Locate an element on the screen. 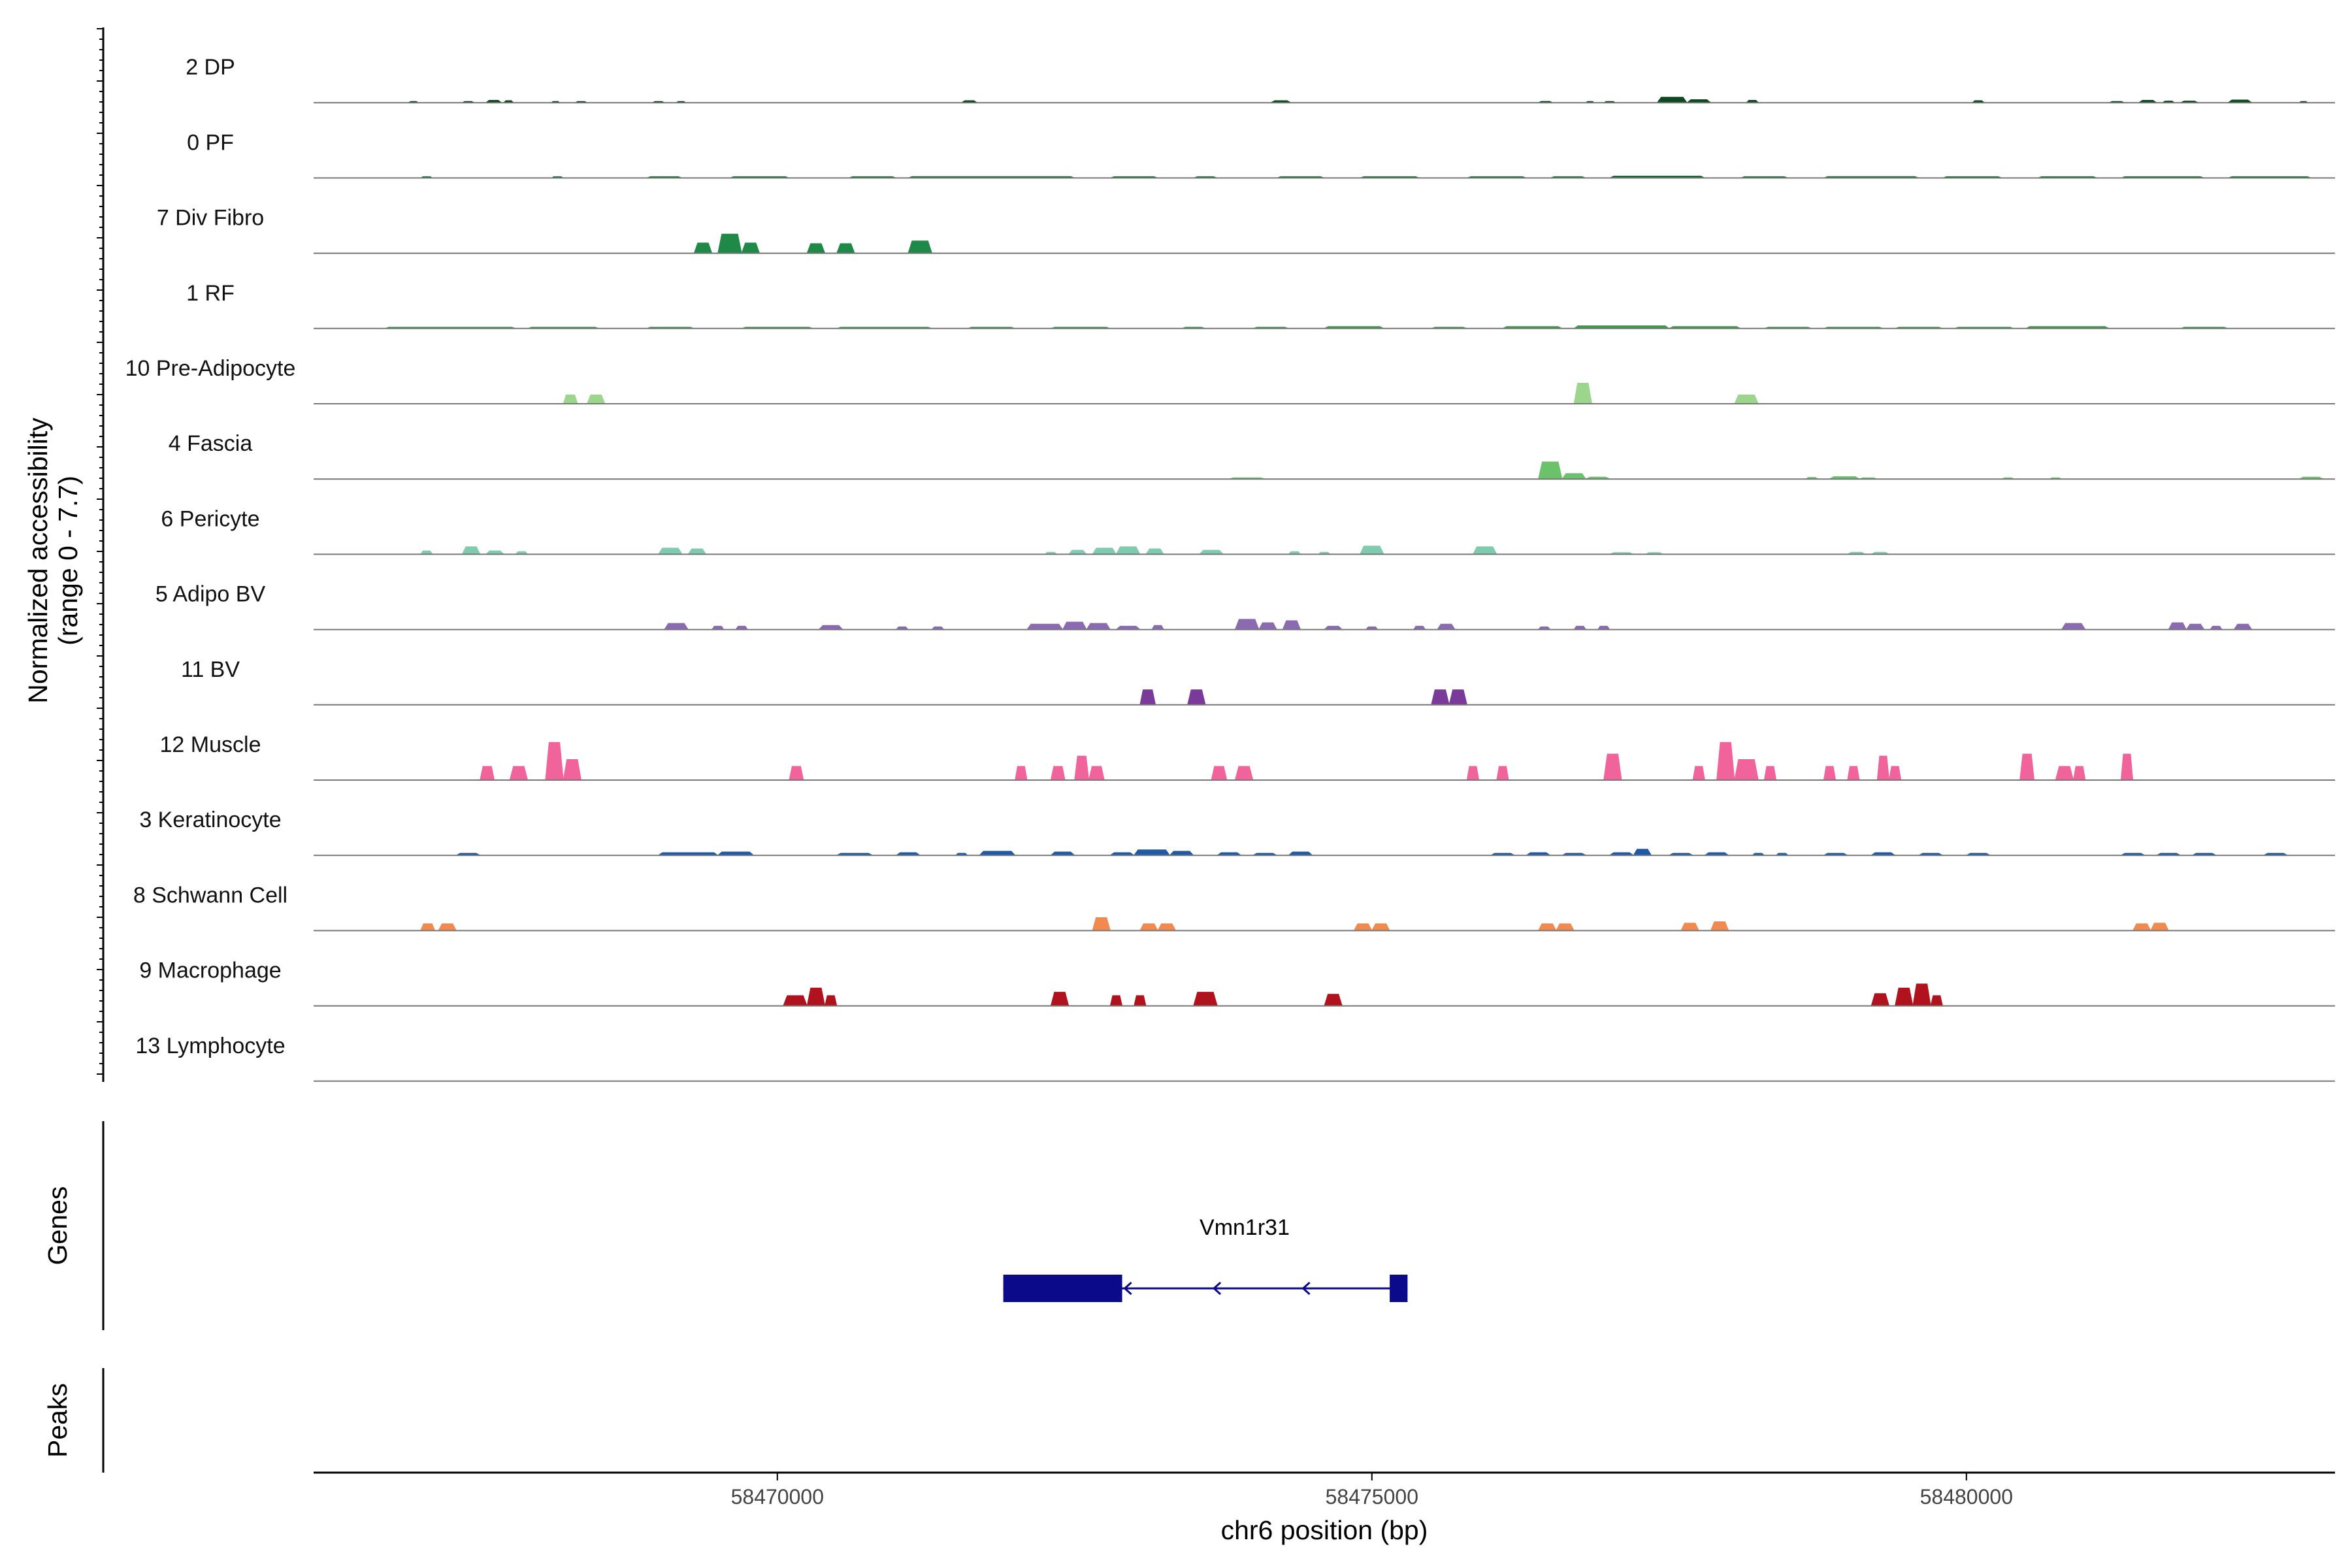 The image size is (2352, 1568). track: 8 Schwann Cell is located at coordinates (1234, 907).